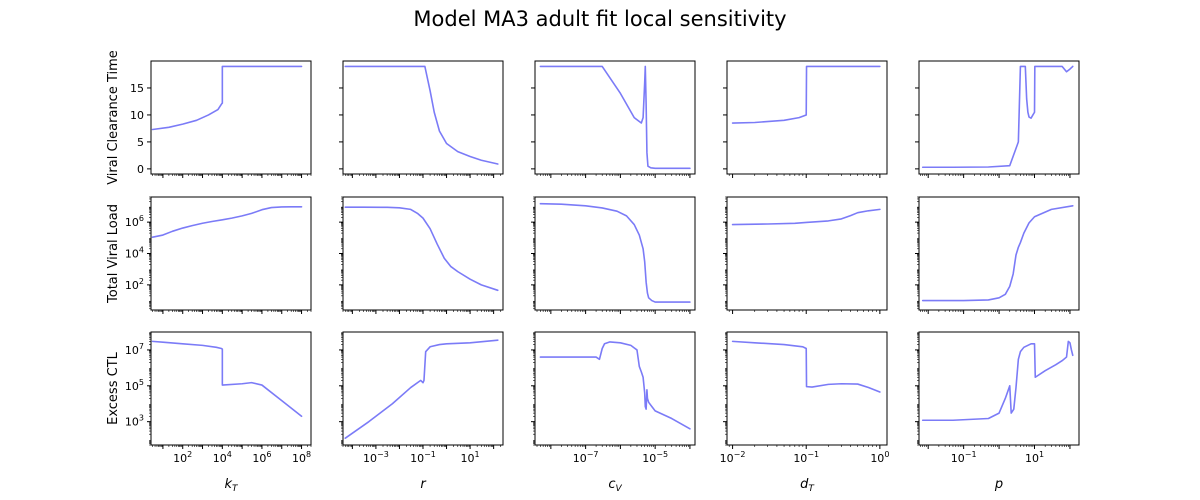  I want to click on ylabel-row-2: Total Viral Load, so click(113, 254).